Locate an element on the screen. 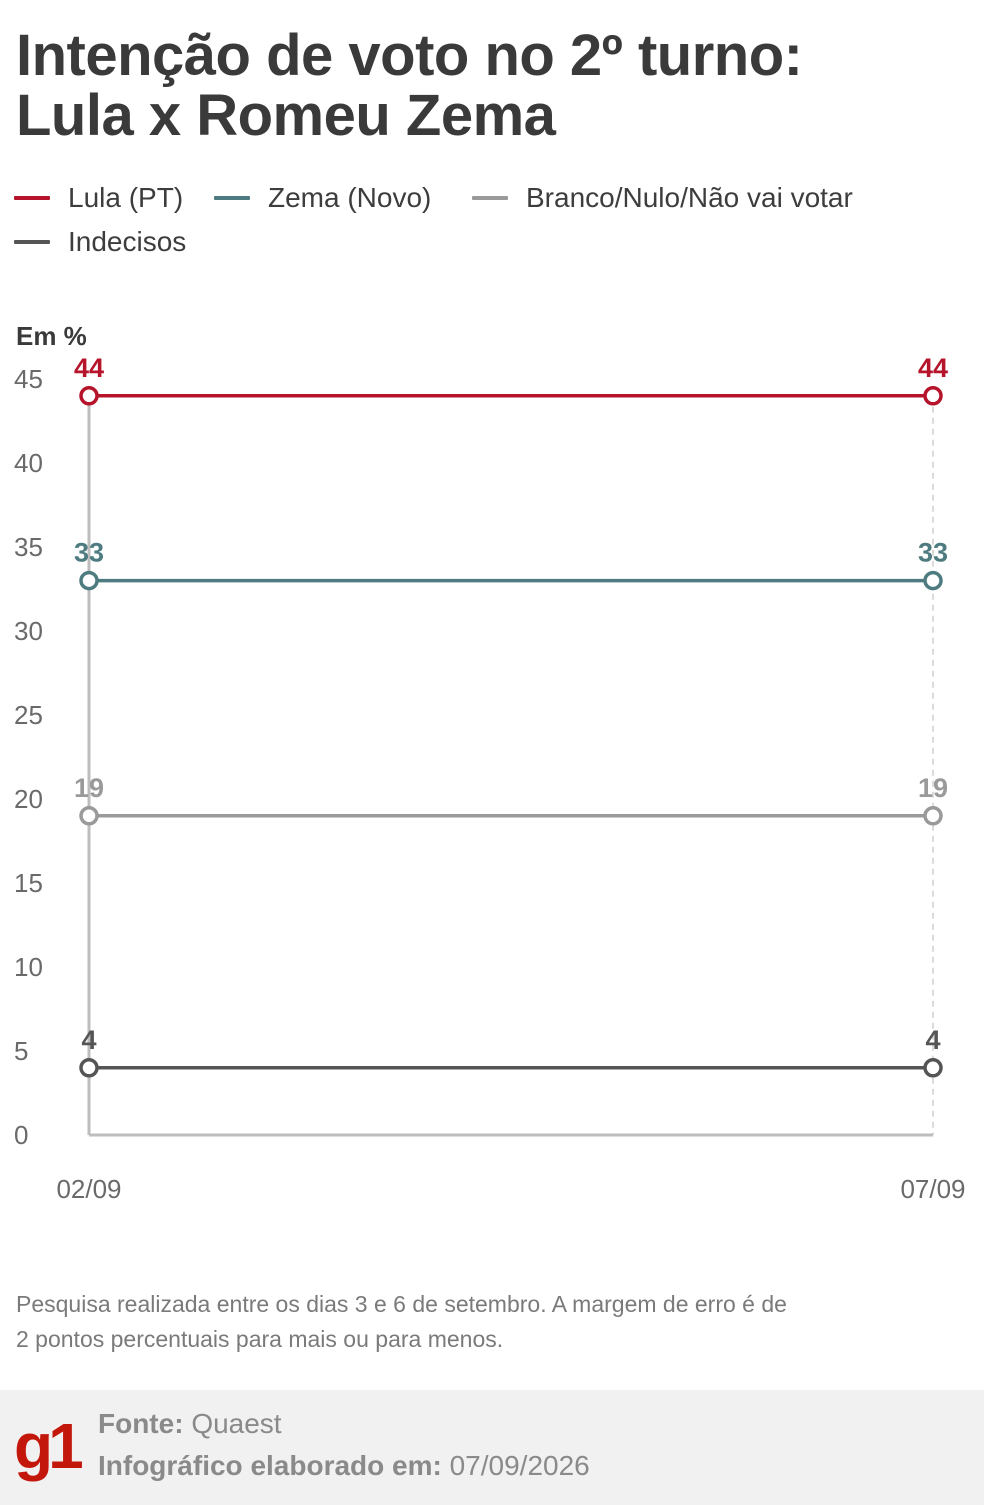 This screenshot has width=984, height=1505. source-value: Quaest is located at coordinates (236, 1423).